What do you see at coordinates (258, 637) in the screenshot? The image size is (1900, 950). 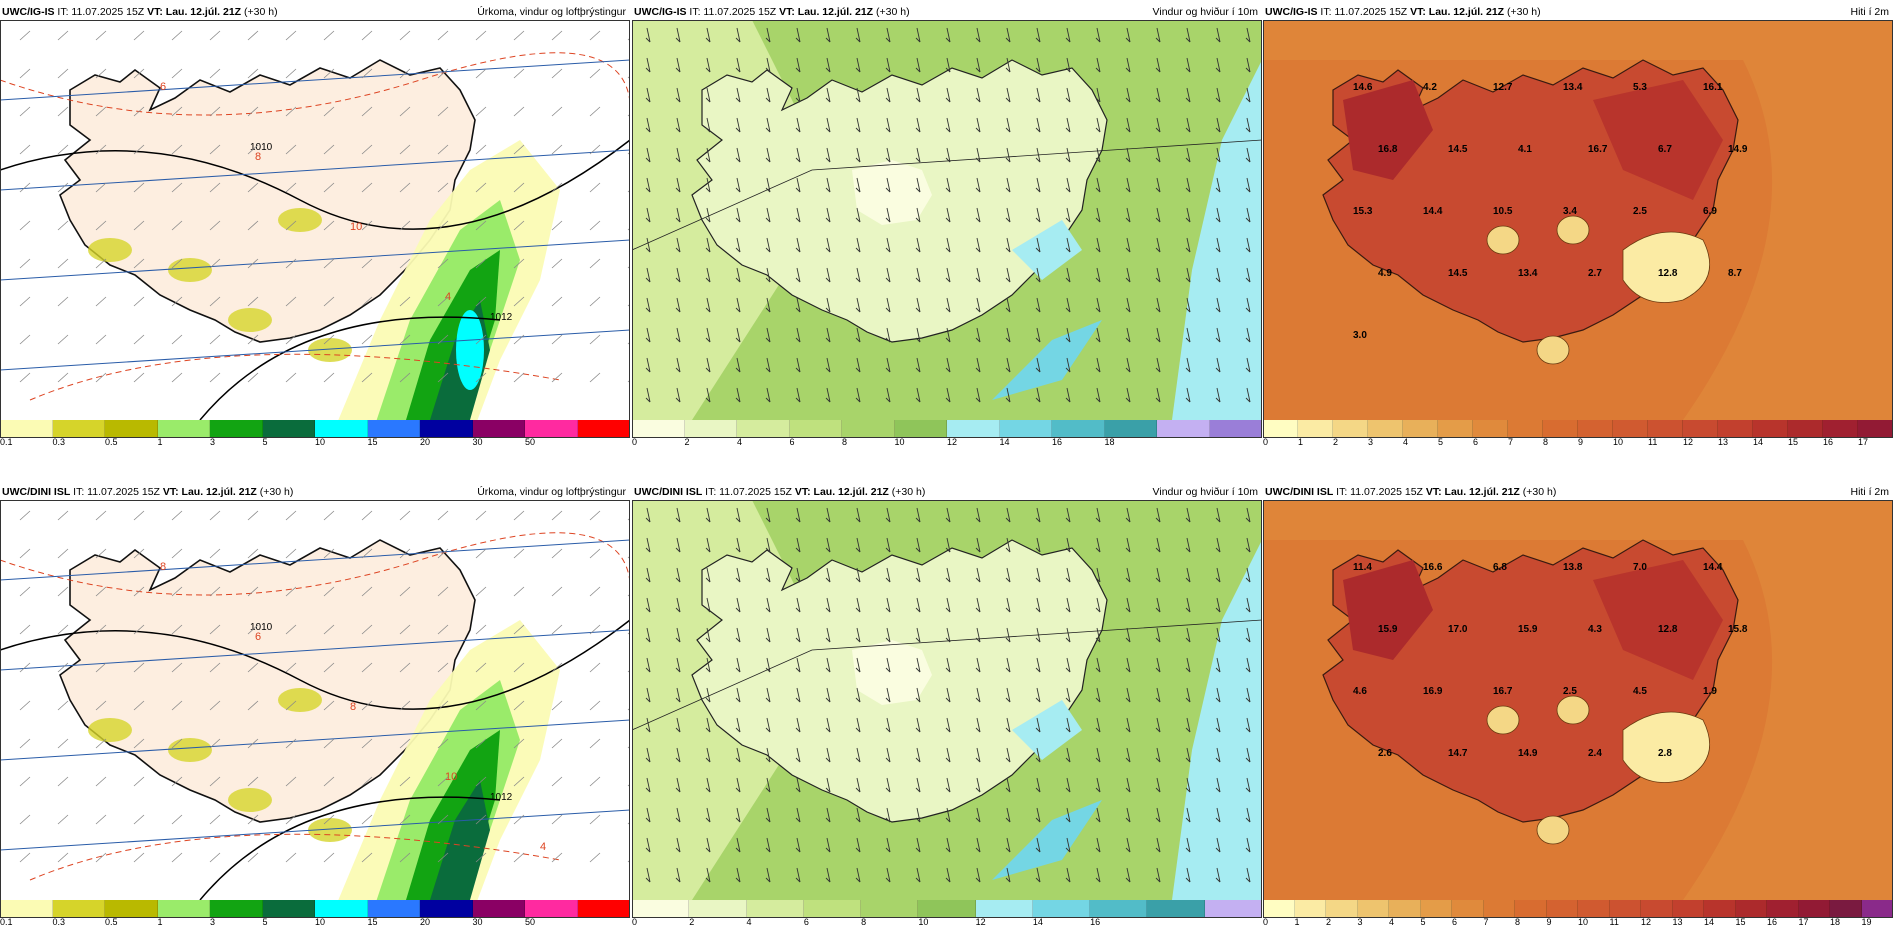 I see `temperature-contour-label: 6` at bounding box center [258, 637].